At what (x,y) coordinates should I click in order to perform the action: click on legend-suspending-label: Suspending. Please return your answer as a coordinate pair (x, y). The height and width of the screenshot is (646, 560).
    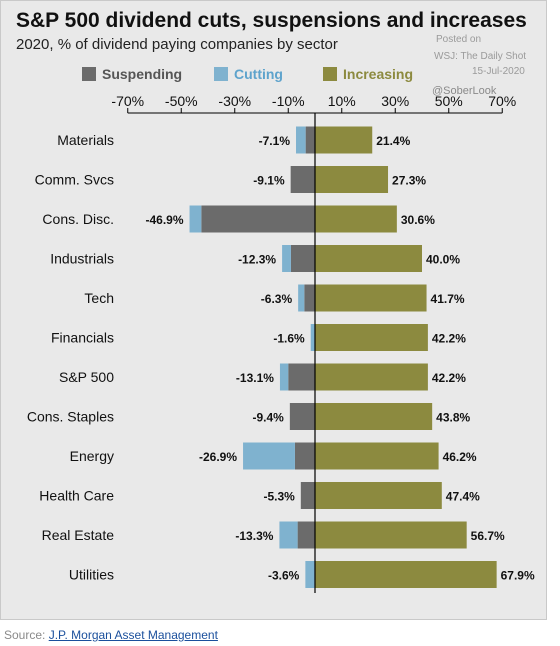
    Looking at the image, I should click on (142, 74).